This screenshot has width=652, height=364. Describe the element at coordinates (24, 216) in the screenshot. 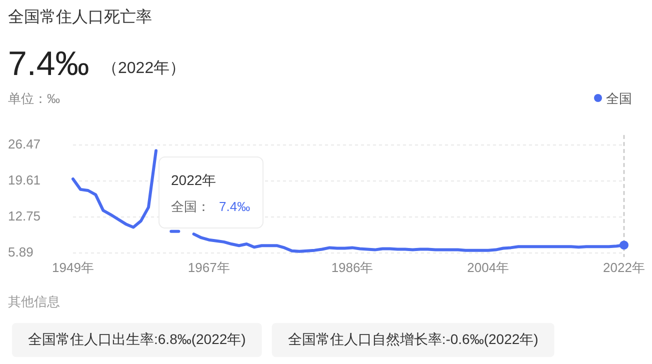

I see `y-tick-label: 12.75` at that location.